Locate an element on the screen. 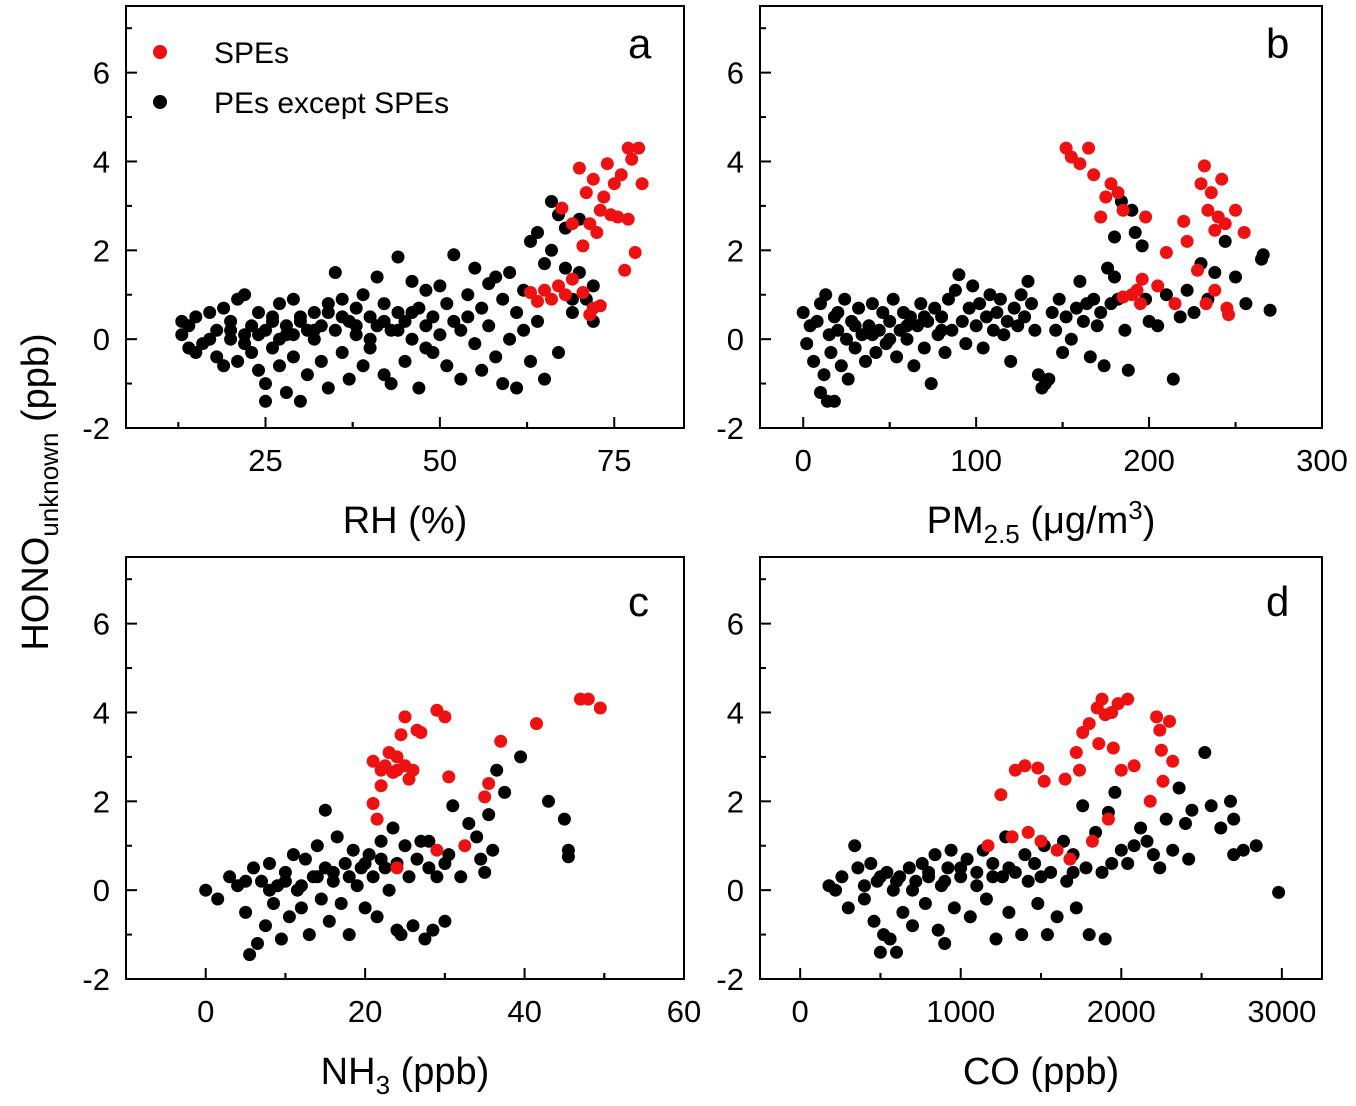  x-tick-label: 0 is located at coordinates (800, 1011).